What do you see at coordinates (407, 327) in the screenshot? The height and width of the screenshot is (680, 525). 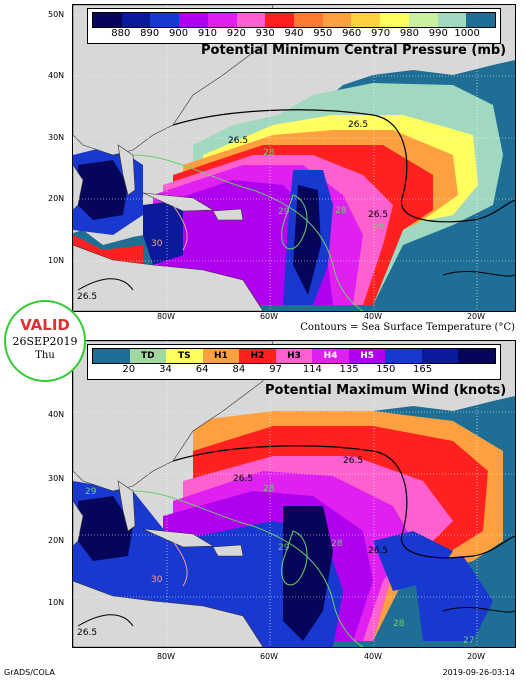 I see `contour-note: Contours = Sea Surface Temperature (°C)` at bounding box center [407, 327].